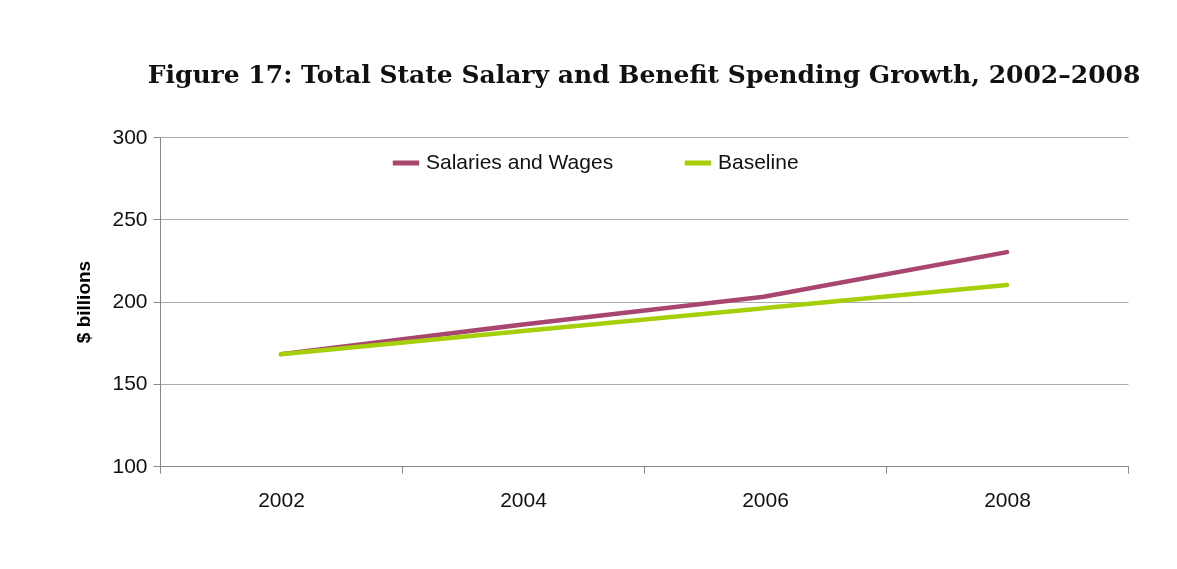  Describe the element at coordinates (644, 319) in the screenshot. I see `line-series` at that location.